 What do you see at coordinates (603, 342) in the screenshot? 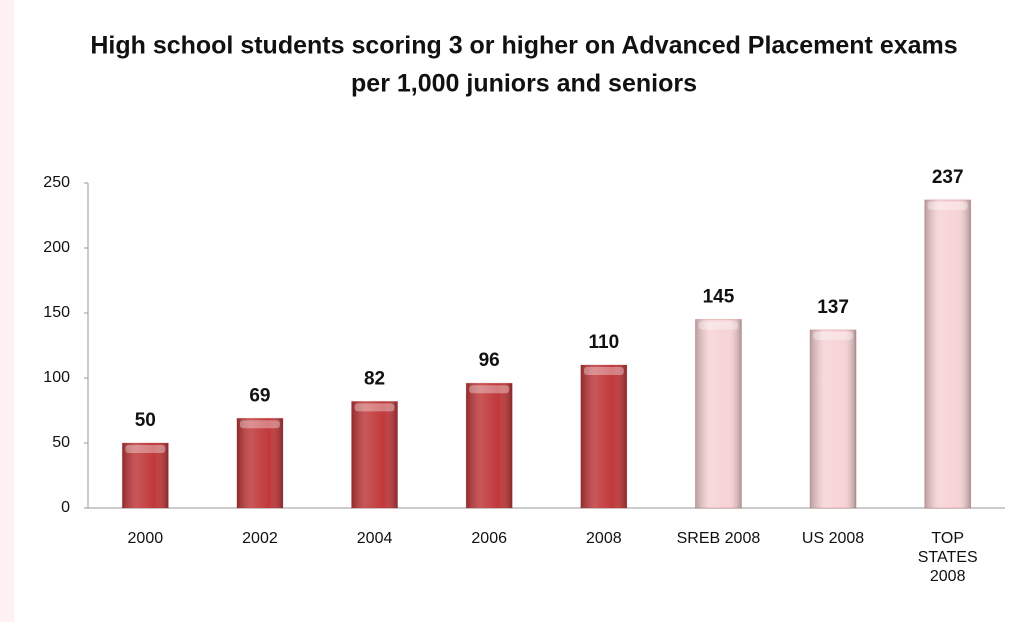
I see `value-label: 110` at bounding box center [603, 342].